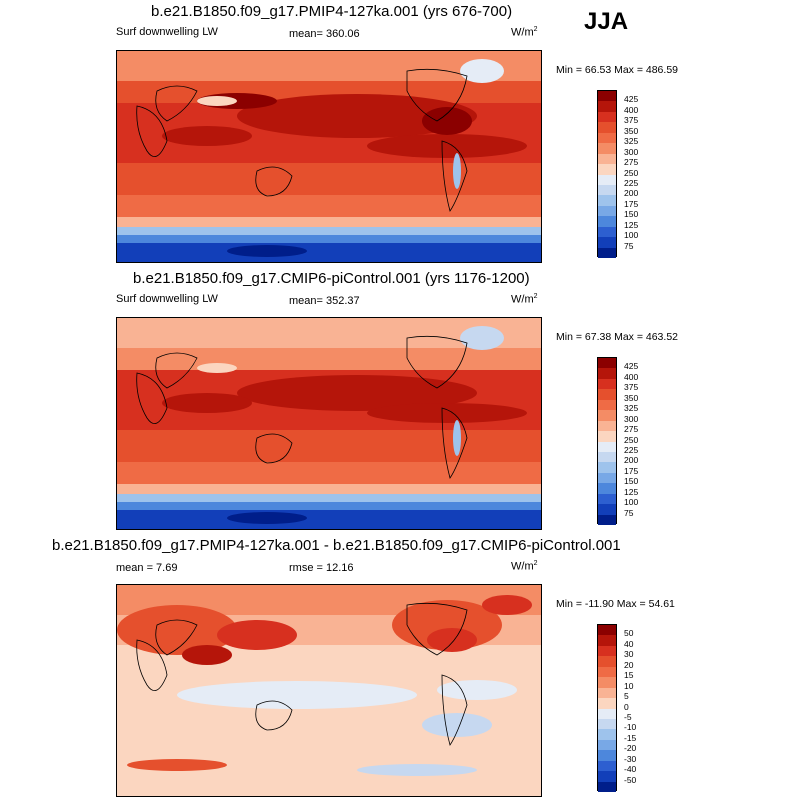 Image resolution: width=800 pixels, height=800 pixels. I want to click on panel2-colorbar-tick-label: 200, so click(631, 460).